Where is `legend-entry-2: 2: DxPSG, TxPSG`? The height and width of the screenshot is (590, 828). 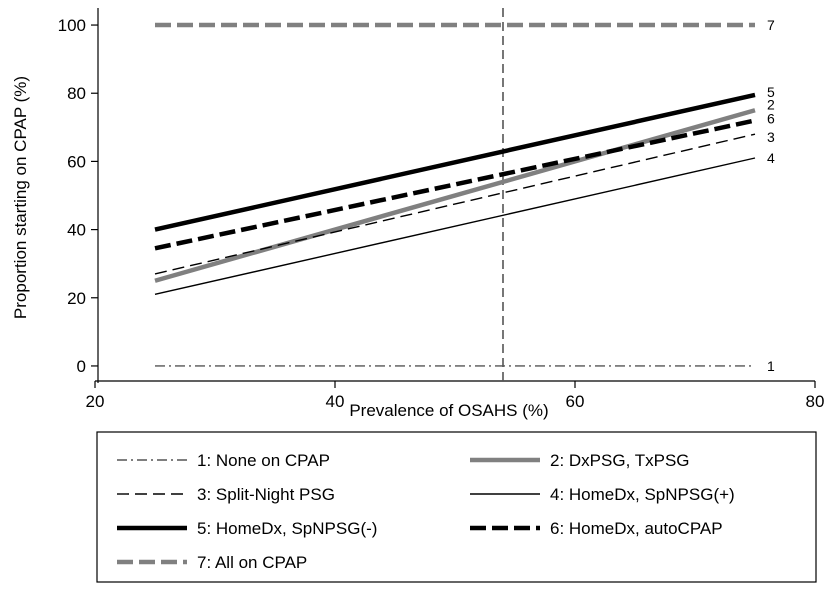
legend-entry-2: 2: DxPSG, TxPSG is located at coordinates (620, 460).